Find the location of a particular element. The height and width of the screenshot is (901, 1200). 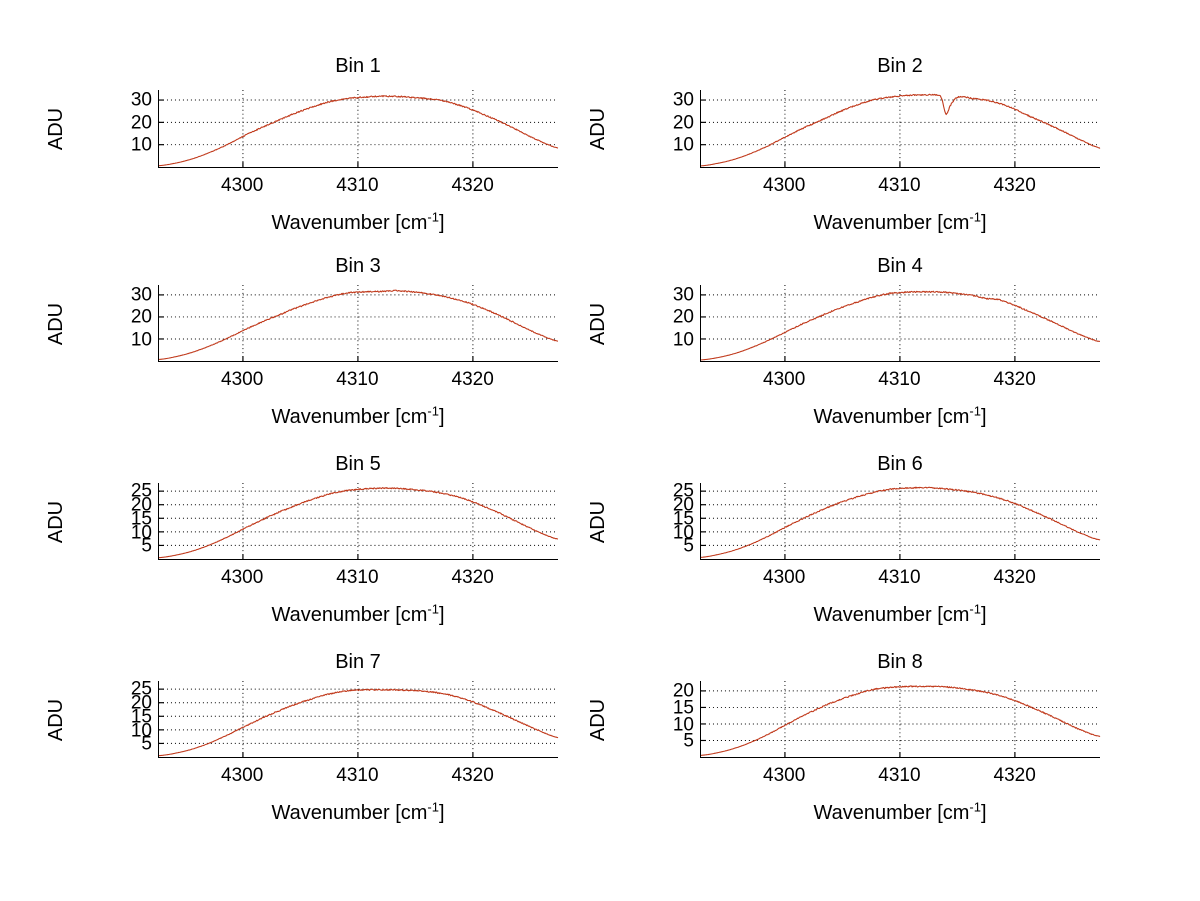

y-axis-label-2: ADU is located at coordinates (598, 129).